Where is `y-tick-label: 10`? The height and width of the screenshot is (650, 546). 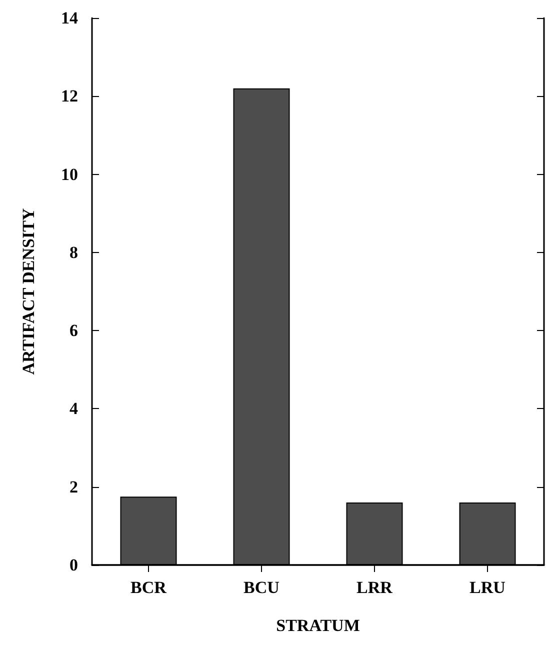
y-tick-label: 10 is located at coordinates (69, 174).